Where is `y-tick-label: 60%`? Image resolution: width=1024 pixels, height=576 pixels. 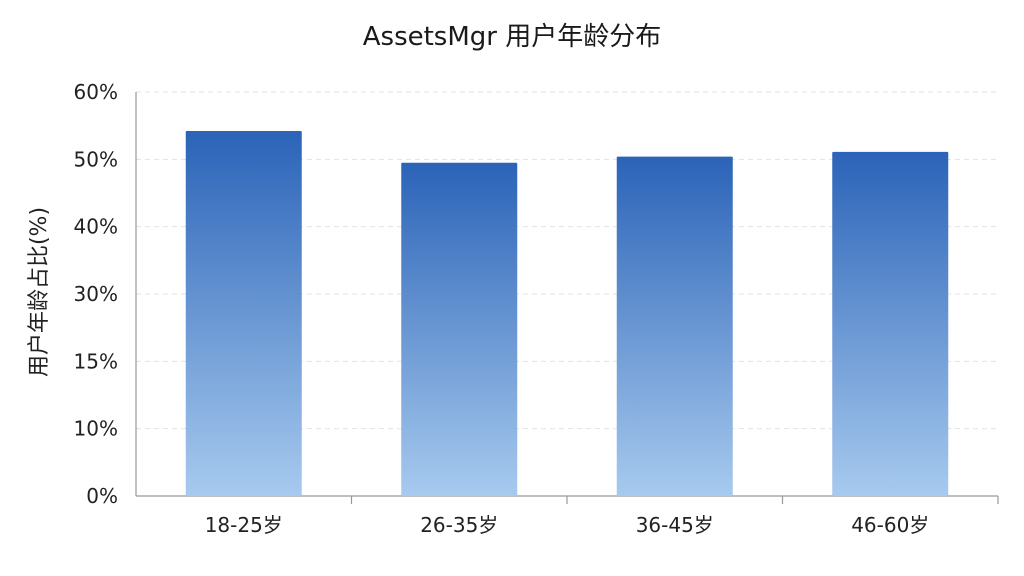
y-tick-label: 60% is located at coordinates (96, 92).